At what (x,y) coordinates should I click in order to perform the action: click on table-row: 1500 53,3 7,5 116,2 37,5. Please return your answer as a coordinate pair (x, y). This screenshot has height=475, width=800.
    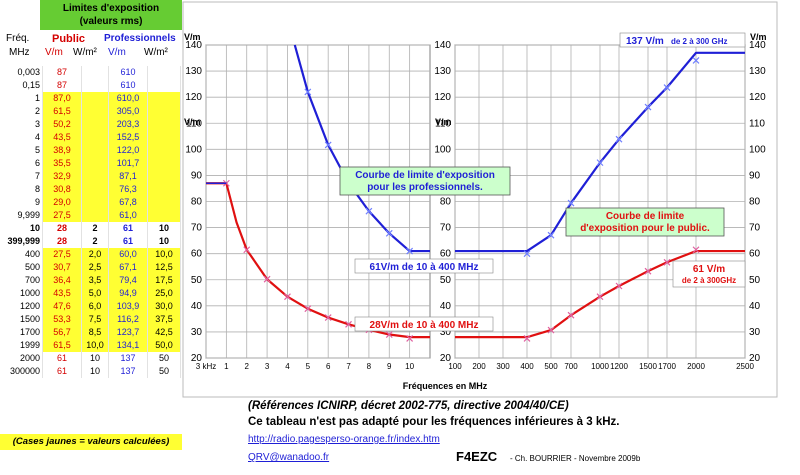
    Looking at the image, I should click on (90, 319).